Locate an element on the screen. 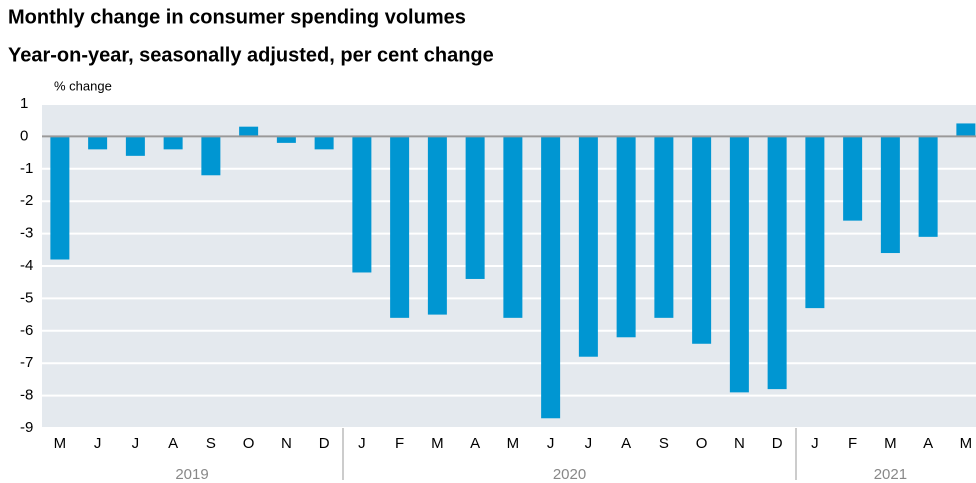  y-tick-label: -5 is located at coordinates (26, 297).